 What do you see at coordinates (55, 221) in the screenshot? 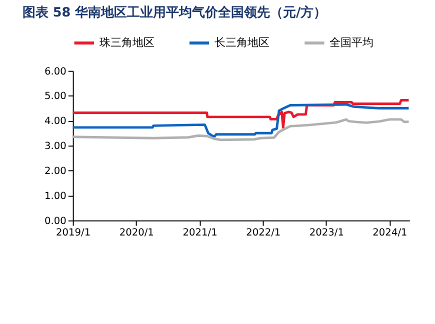
I see `y-tick-label: 0.00` at bounding box center [55, 221].